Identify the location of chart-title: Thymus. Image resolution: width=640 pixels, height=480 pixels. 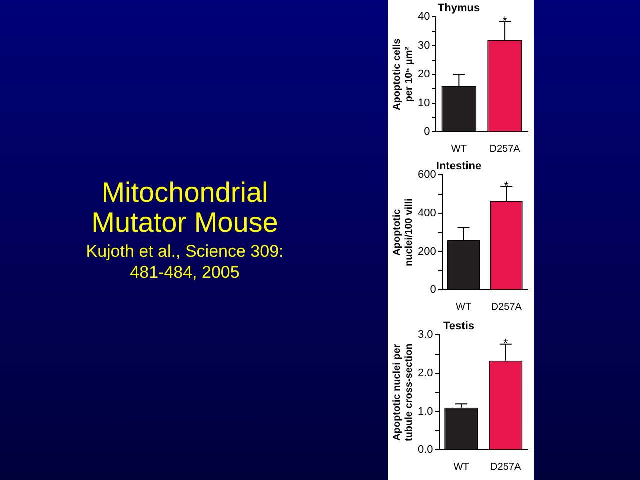
(459, 8).